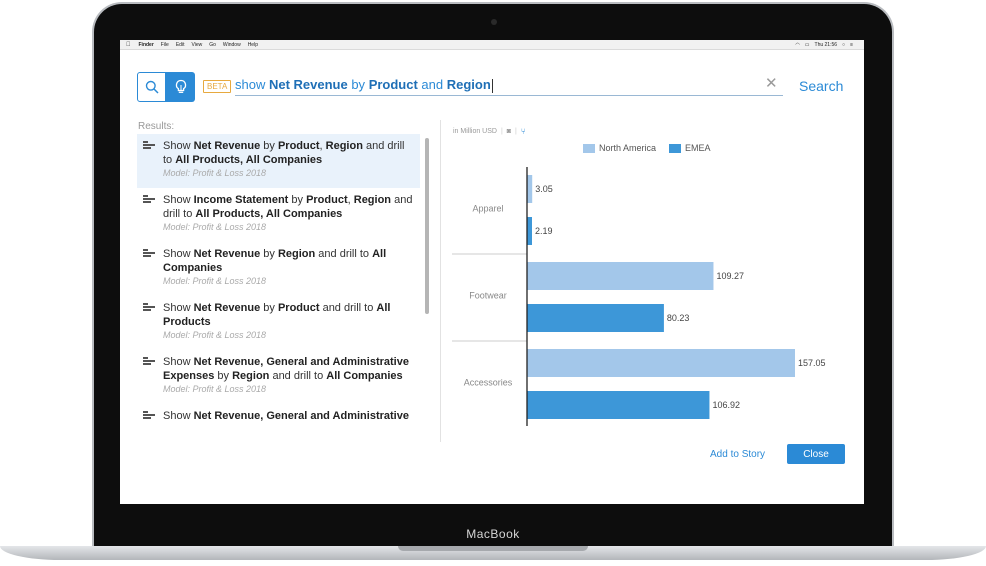 This screenshot has height=566, width=986. I want to click on result-title-segment: All Products, so click(277, 315).